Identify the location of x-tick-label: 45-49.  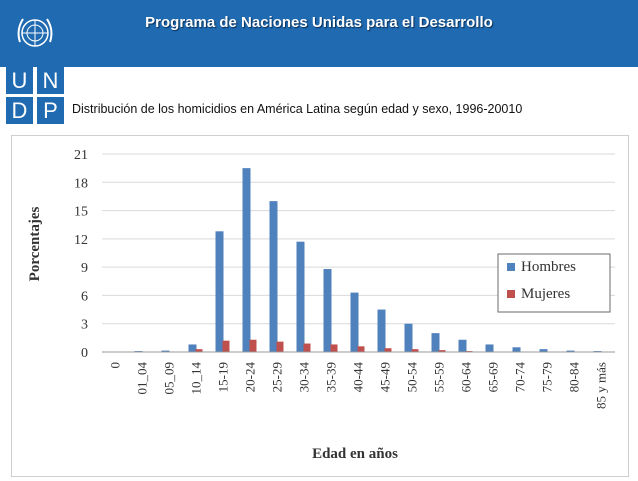
(385, 377).